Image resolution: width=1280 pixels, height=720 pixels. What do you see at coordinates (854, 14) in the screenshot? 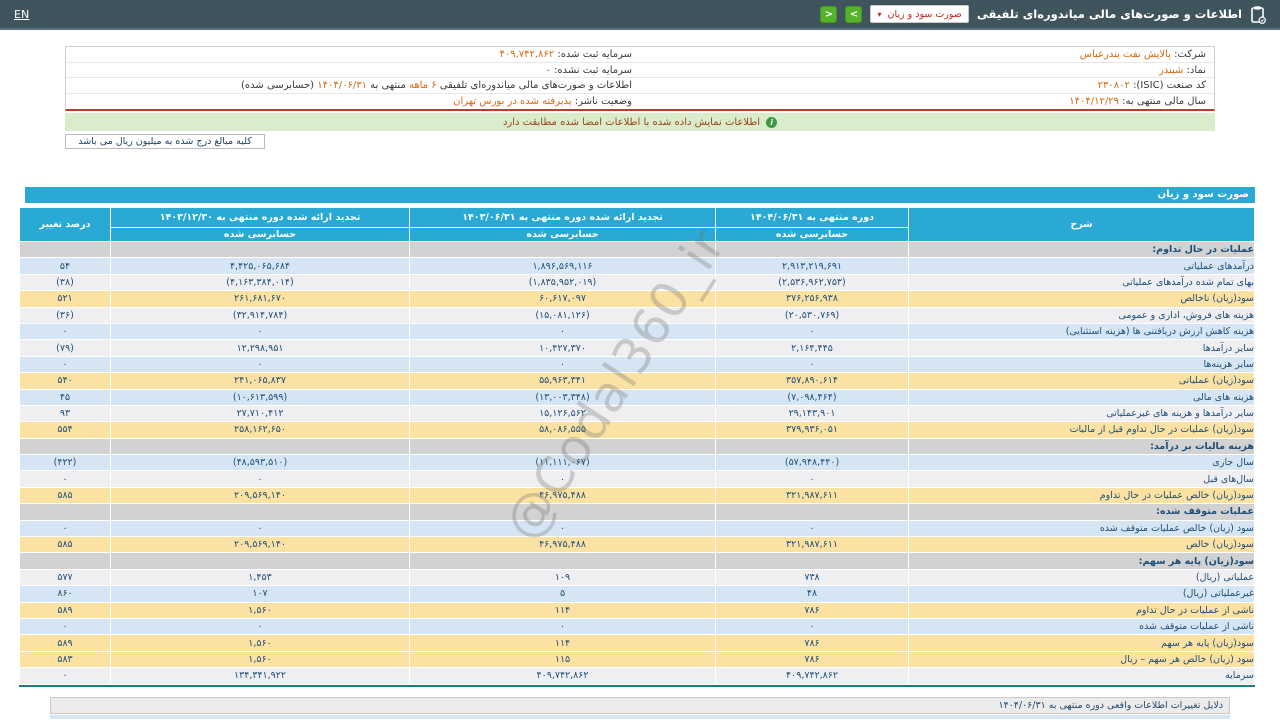
I see `next-report-button: >` at bounding box center [854, 14].